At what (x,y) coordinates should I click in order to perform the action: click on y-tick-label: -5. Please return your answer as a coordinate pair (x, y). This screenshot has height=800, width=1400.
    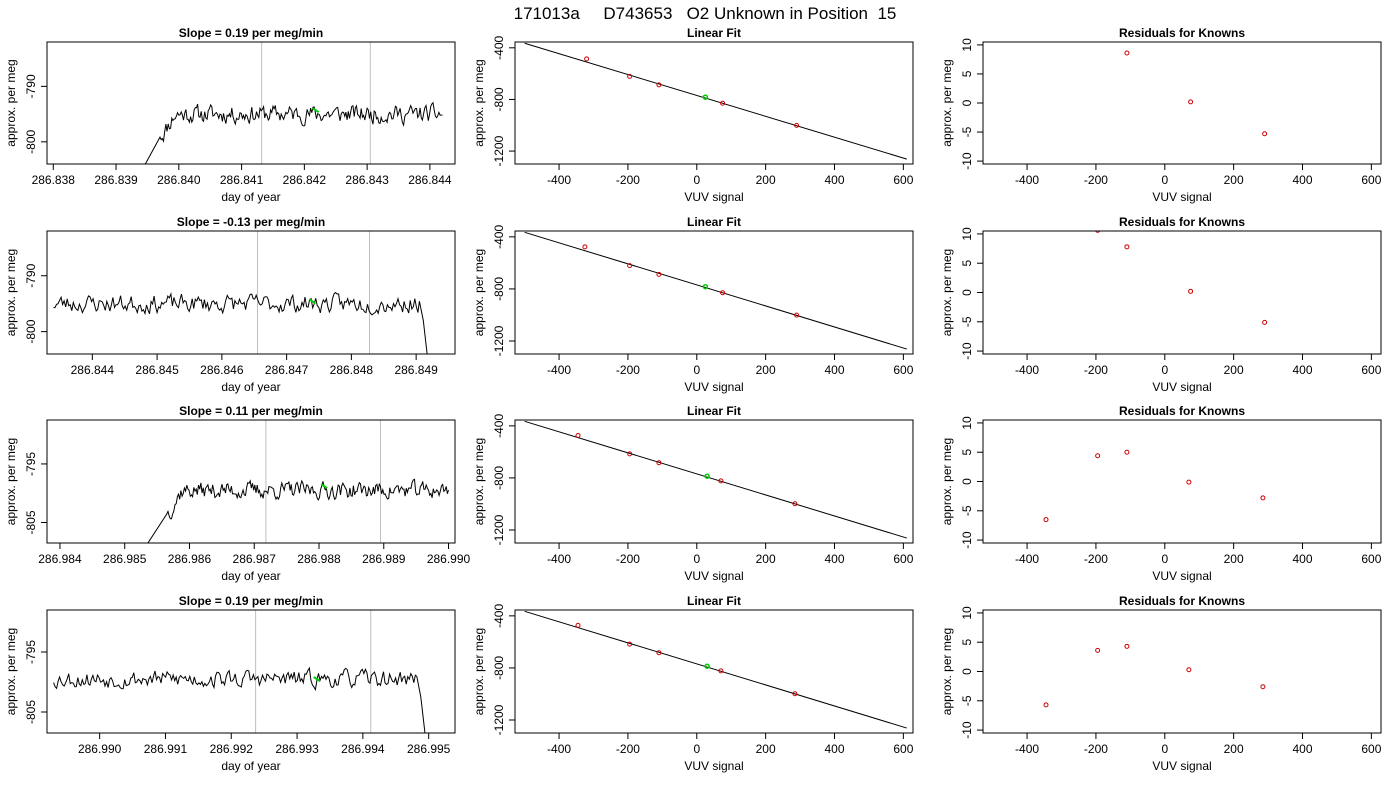
    Looking at the image, I should click on (967, 700).